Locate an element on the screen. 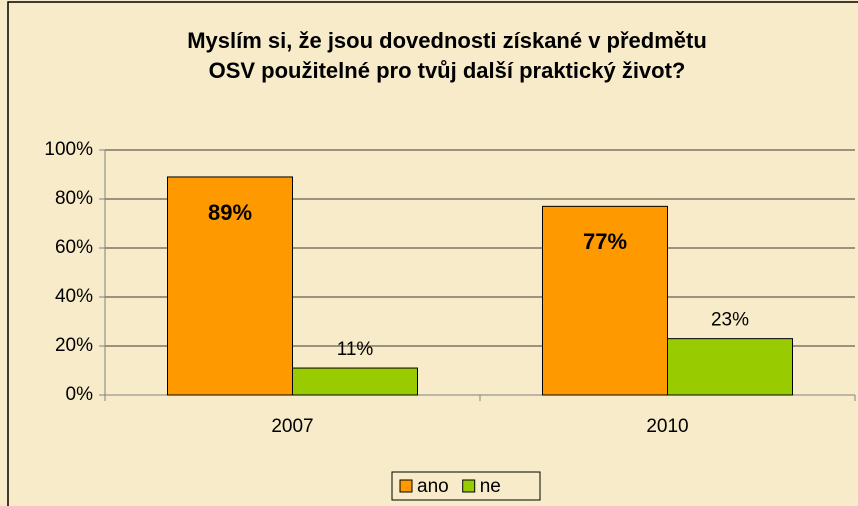 Image resolution: width=858 pixels, height=506 pixels. y-tick-label: 100% is located at coordinates (68, 149).